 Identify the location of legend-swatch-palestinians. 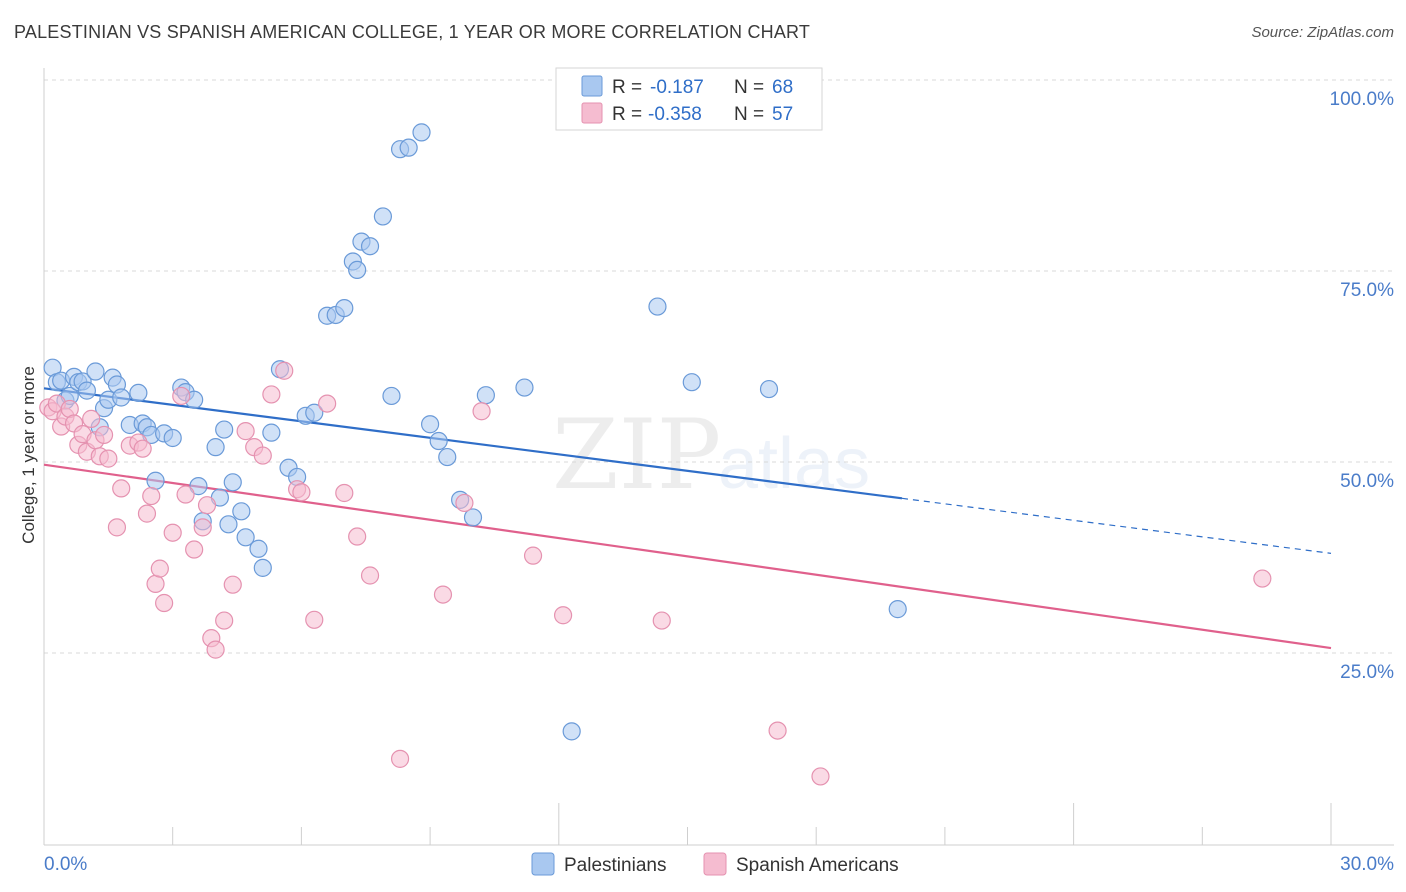
(592, 86).